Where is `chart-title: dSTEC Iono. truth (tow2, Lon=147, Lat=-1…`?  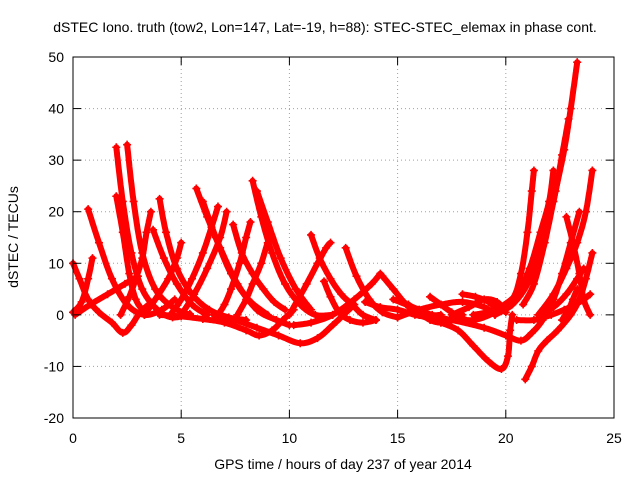 chart-title: dSTEC Iono. truth (tow2, Lon=147, Lat=-1… is located at coordinates (325, 27).